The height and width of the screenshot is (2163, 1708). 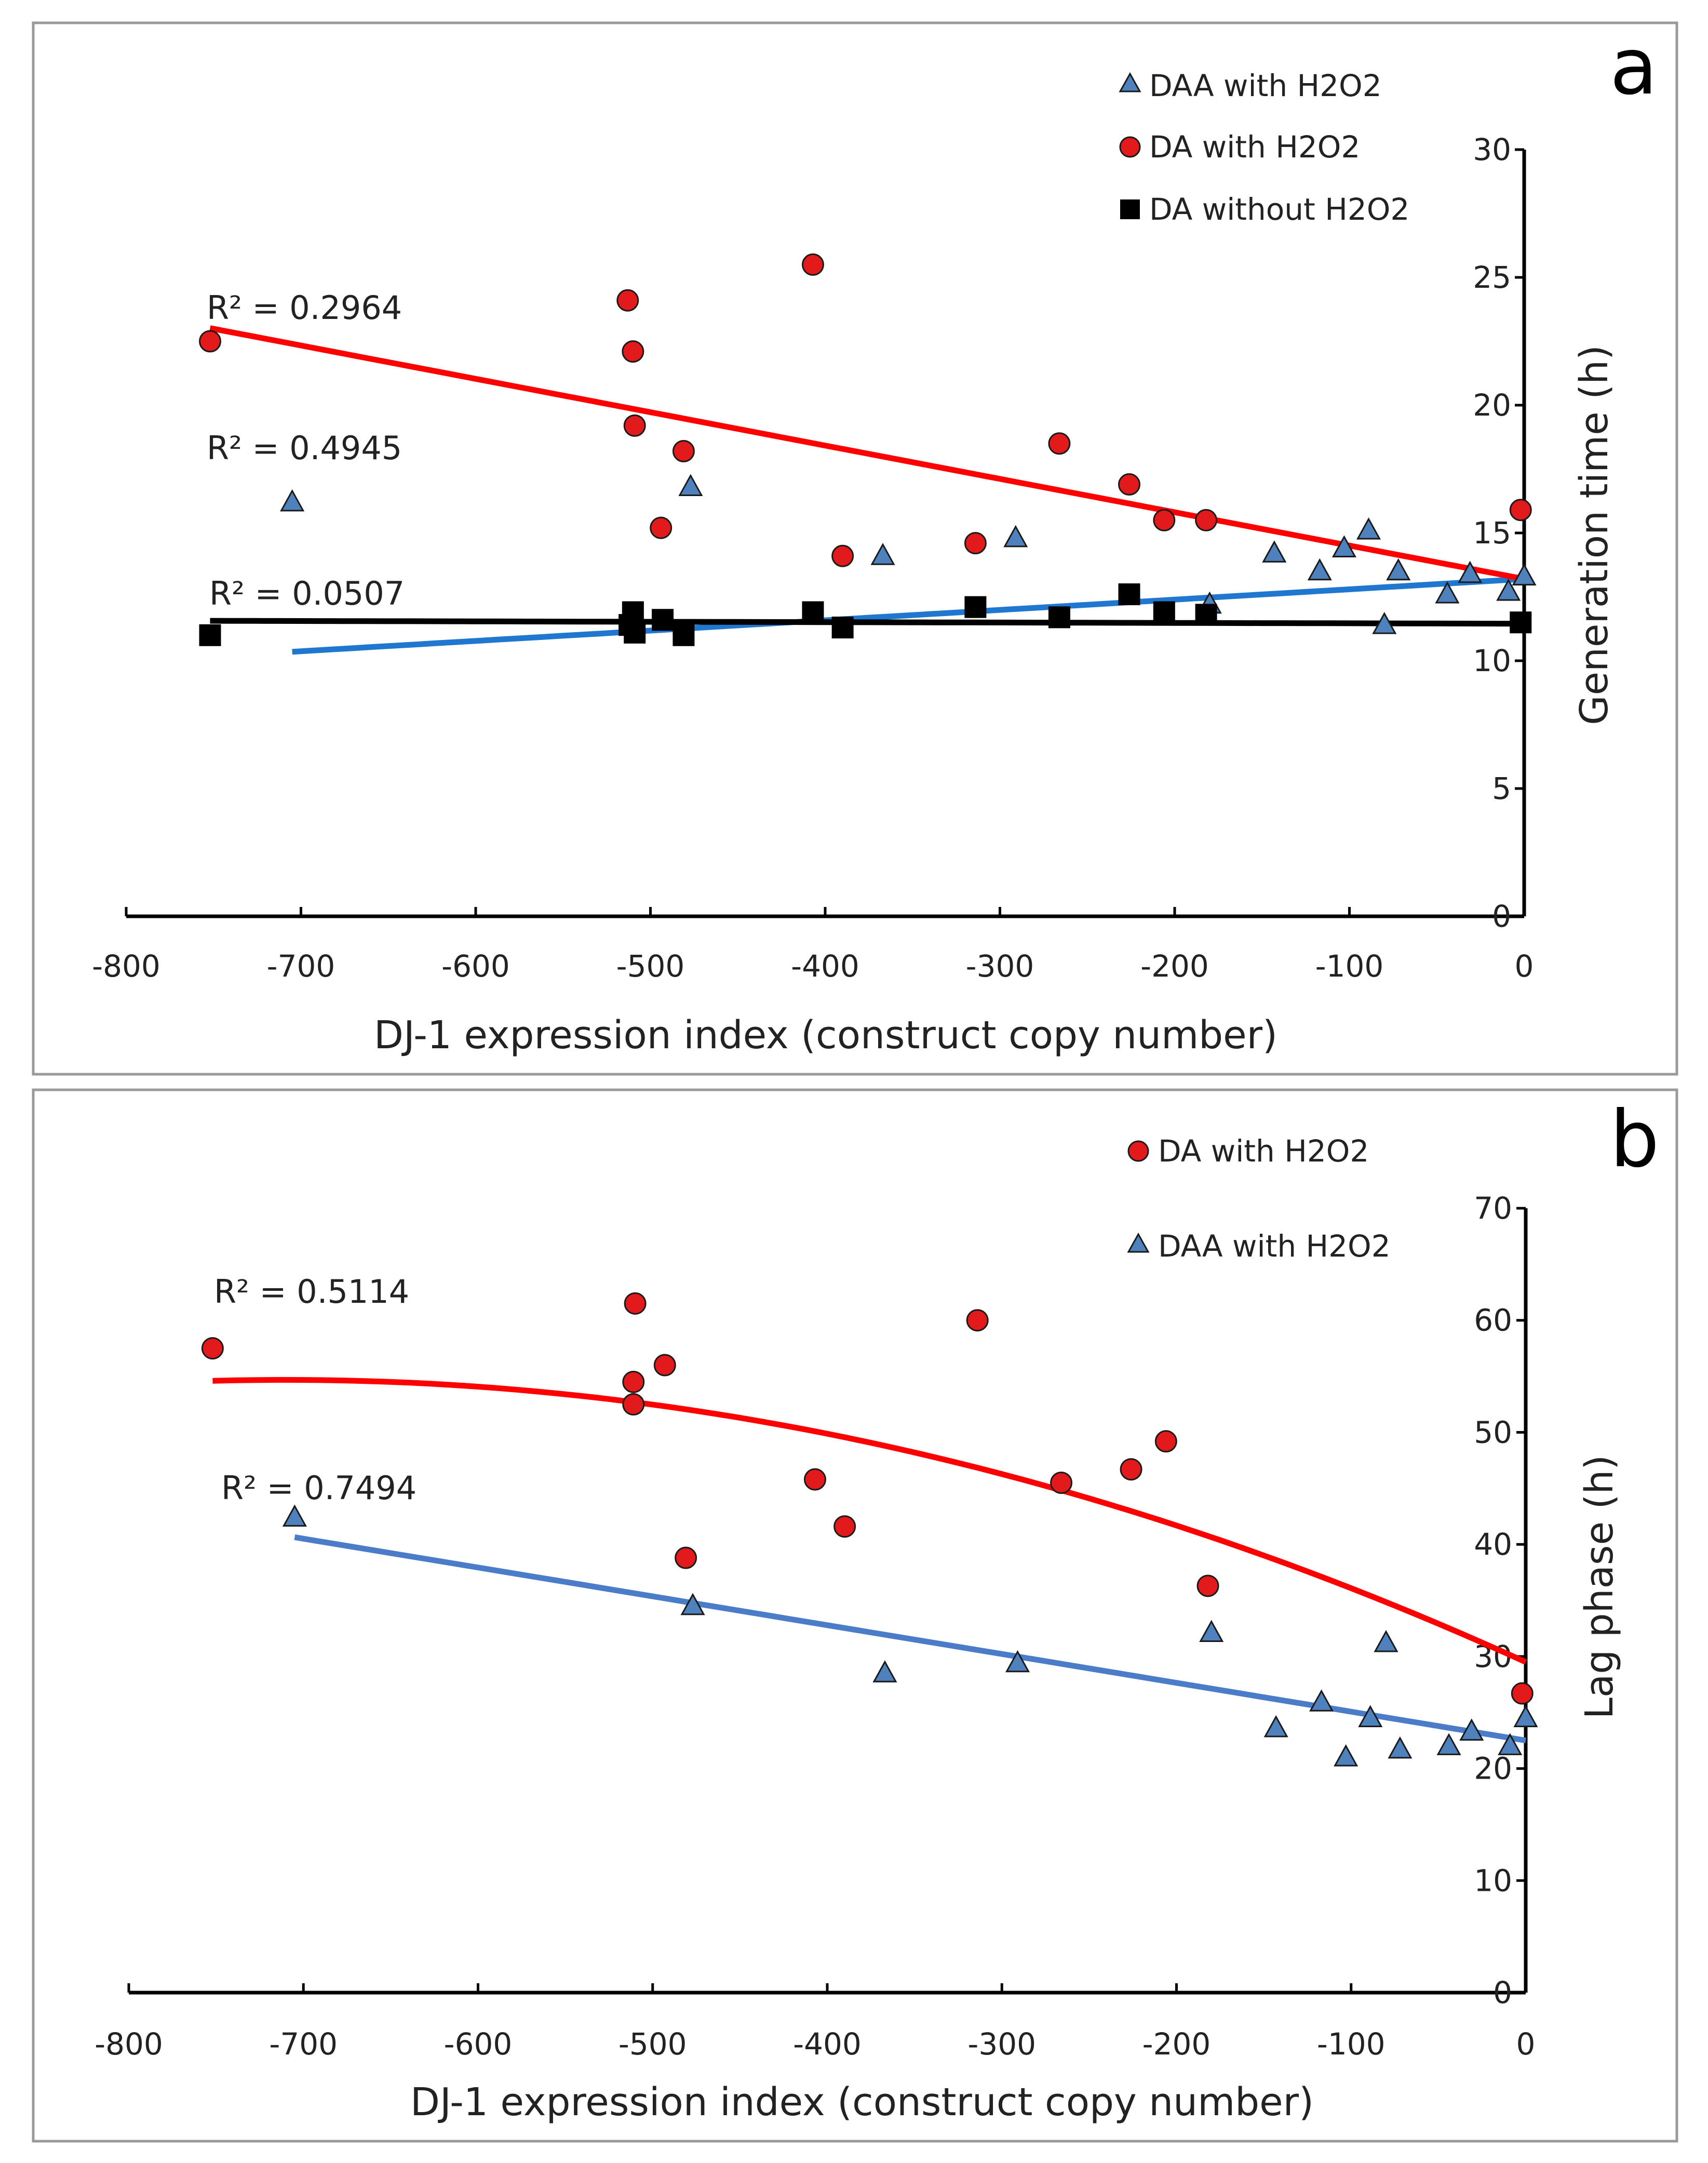 I want to click on panel-a-letter: a, so click(x=1634, y=67).